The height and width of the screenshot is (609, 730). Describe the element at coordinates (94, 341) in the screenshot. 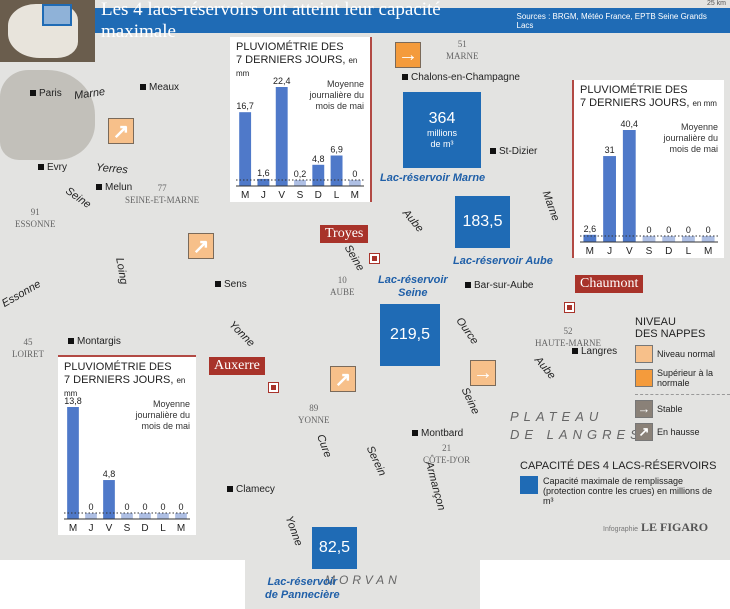

I see `city-label: Montargis` at that location.